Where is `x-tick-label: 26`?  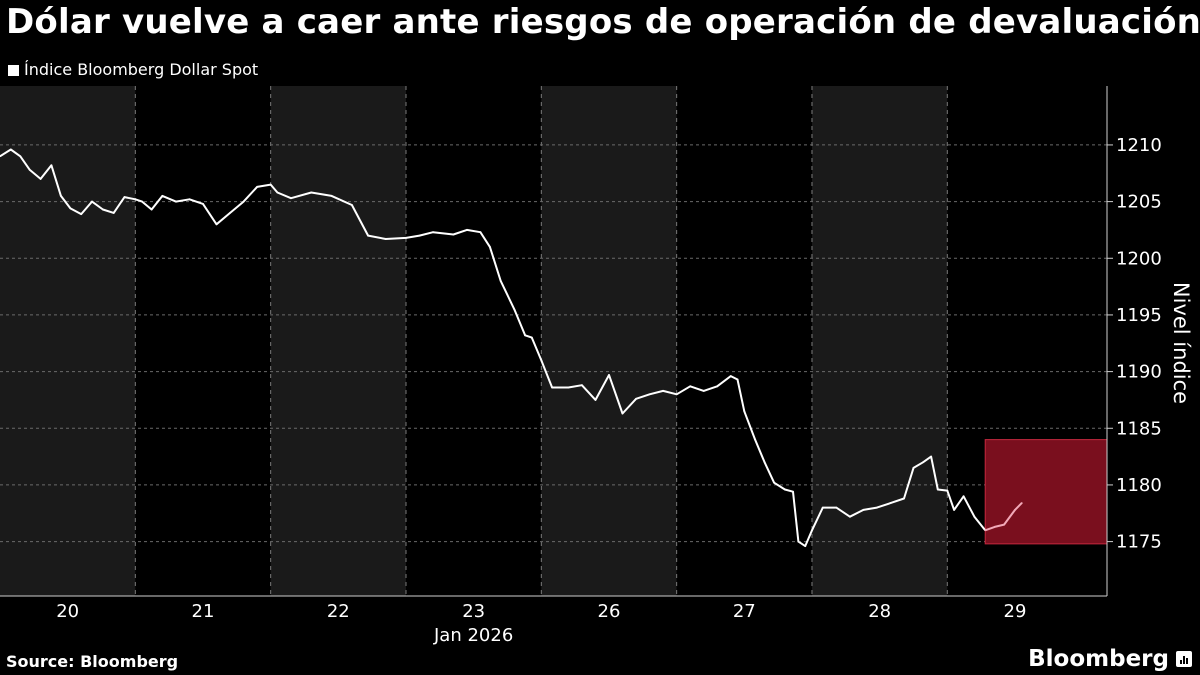
x-tick-label: 26 is located at coordinates (609, 611).